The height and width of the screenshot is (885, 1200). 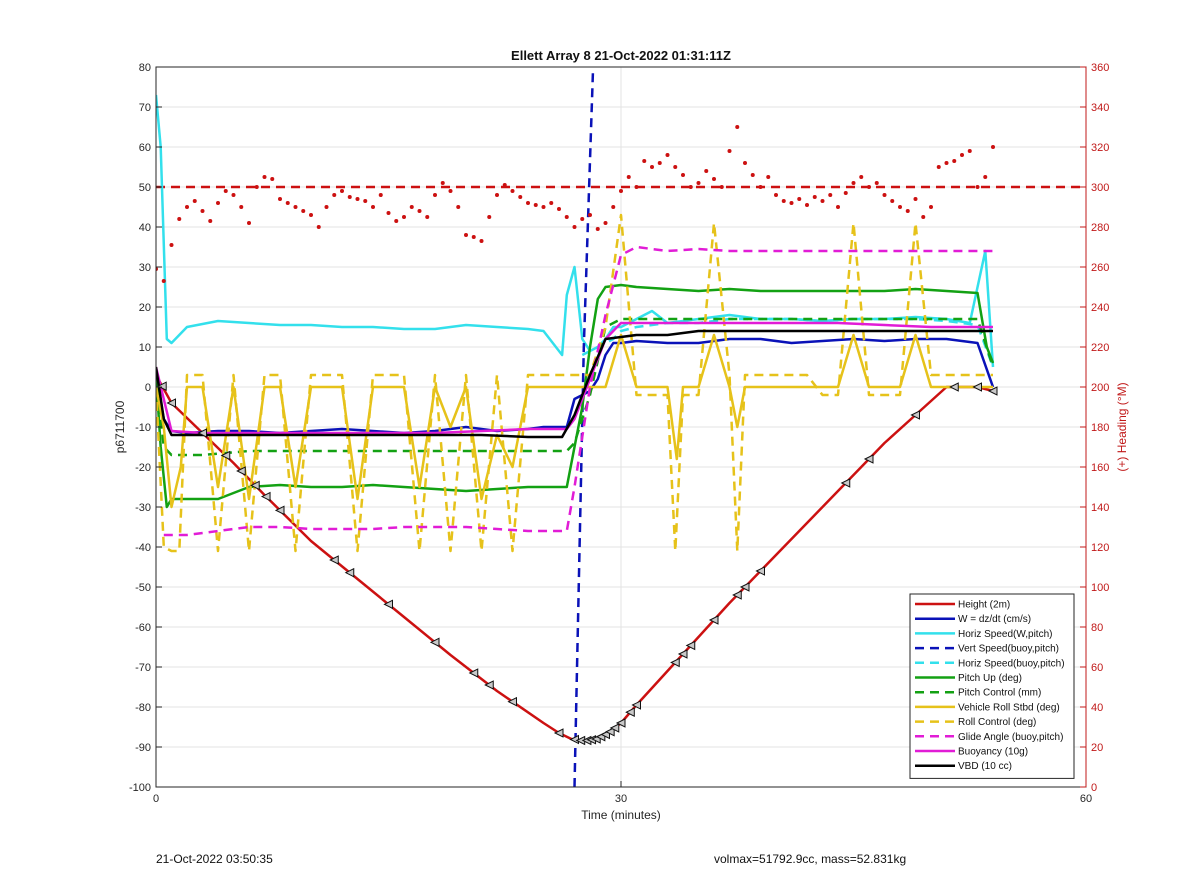 I want to click on y-tick-label-left: 40, so click(x=145, y=228).